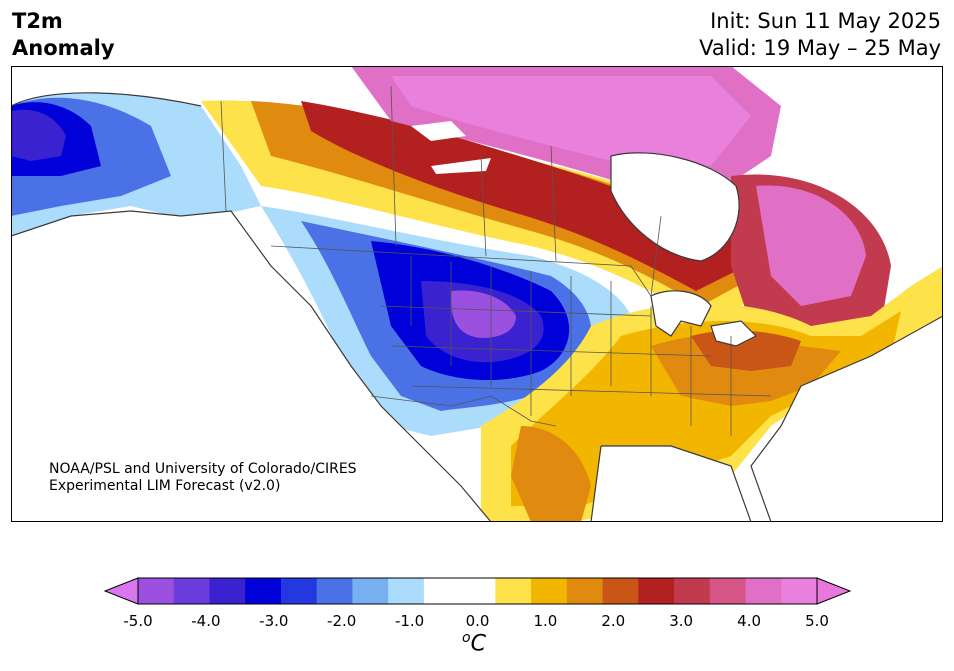  What do you see at coordinates (37, 21) in the screenshot?
I see `variable-title: T2m` at bounding box center [37, 21].